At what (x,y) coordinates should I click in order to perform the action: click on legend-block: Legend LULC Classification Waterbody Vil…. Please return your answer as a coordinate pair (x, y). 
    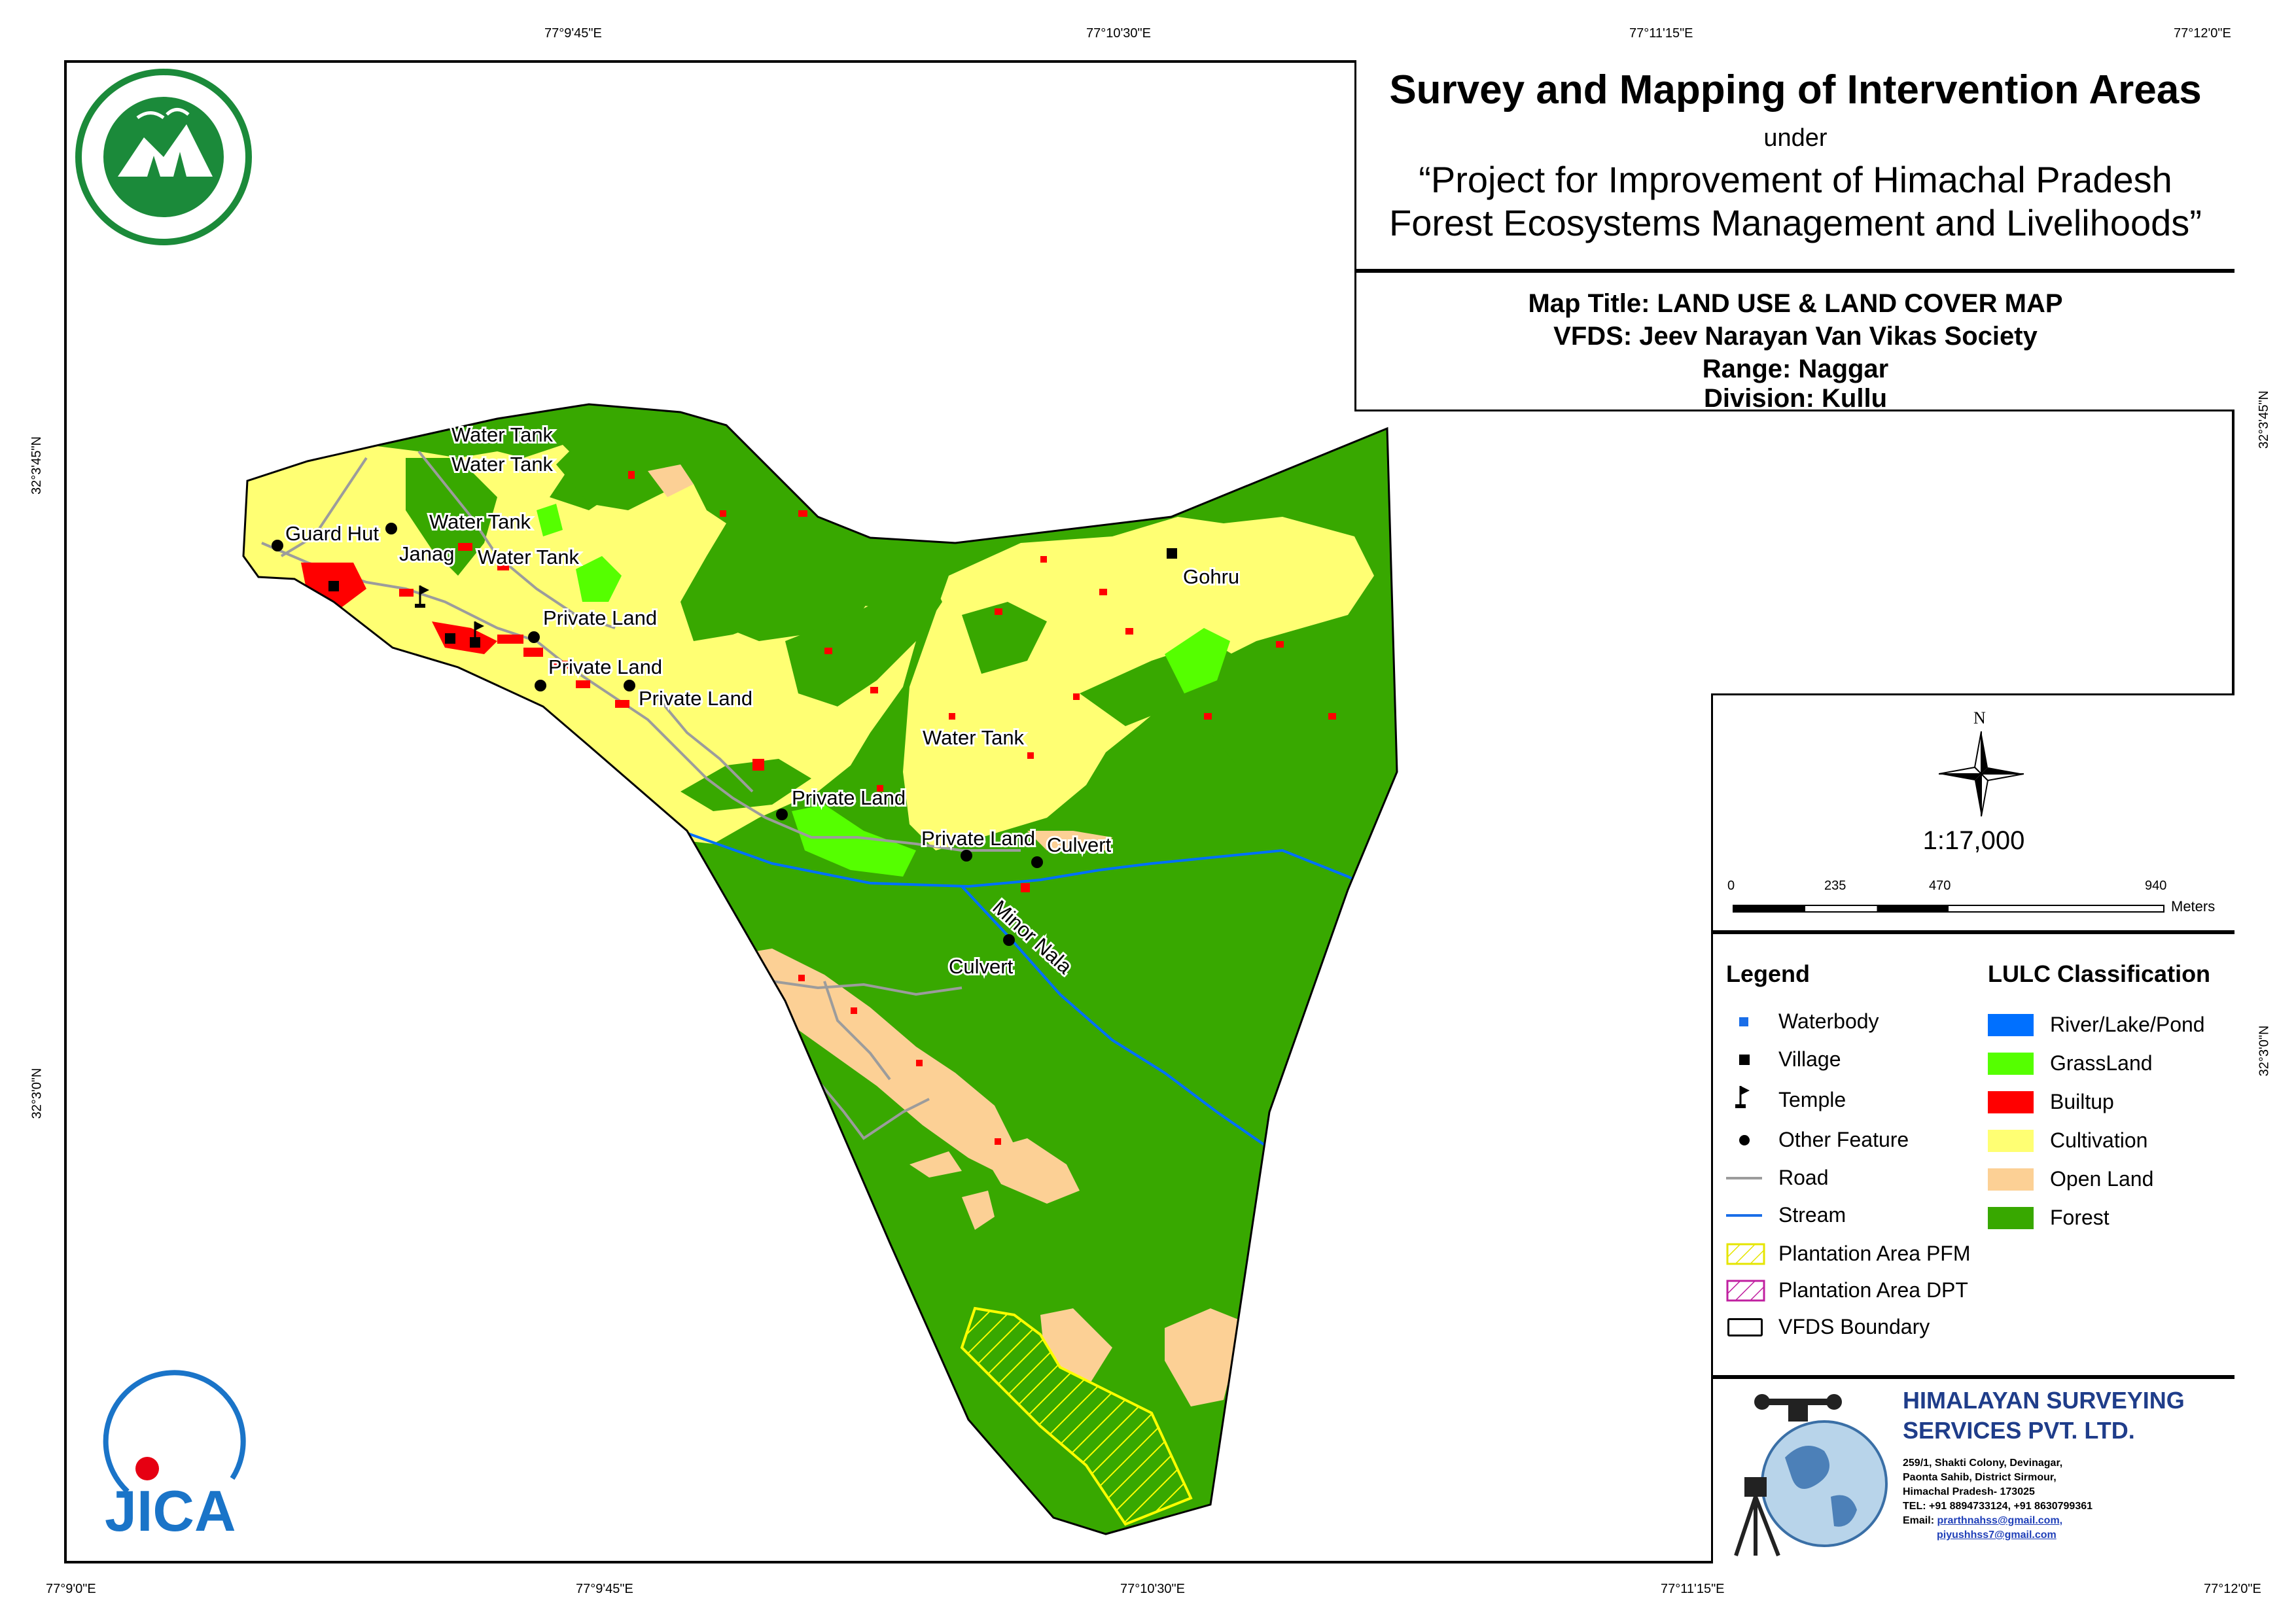
    Looking at the image, I should click on (1972, 1154).